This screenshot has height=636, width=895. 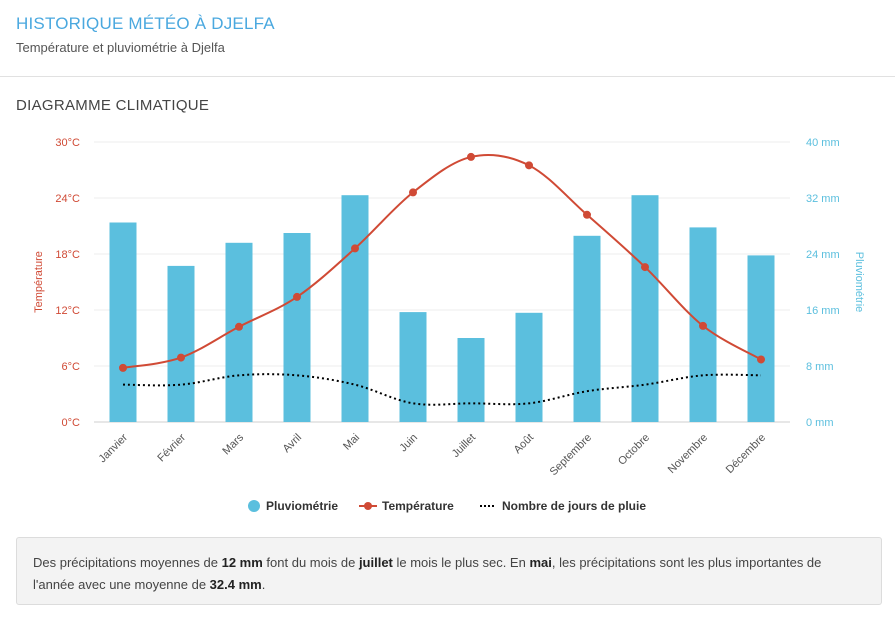 I want to click on x-tick-label: Mai, so click(x=351, y=442).